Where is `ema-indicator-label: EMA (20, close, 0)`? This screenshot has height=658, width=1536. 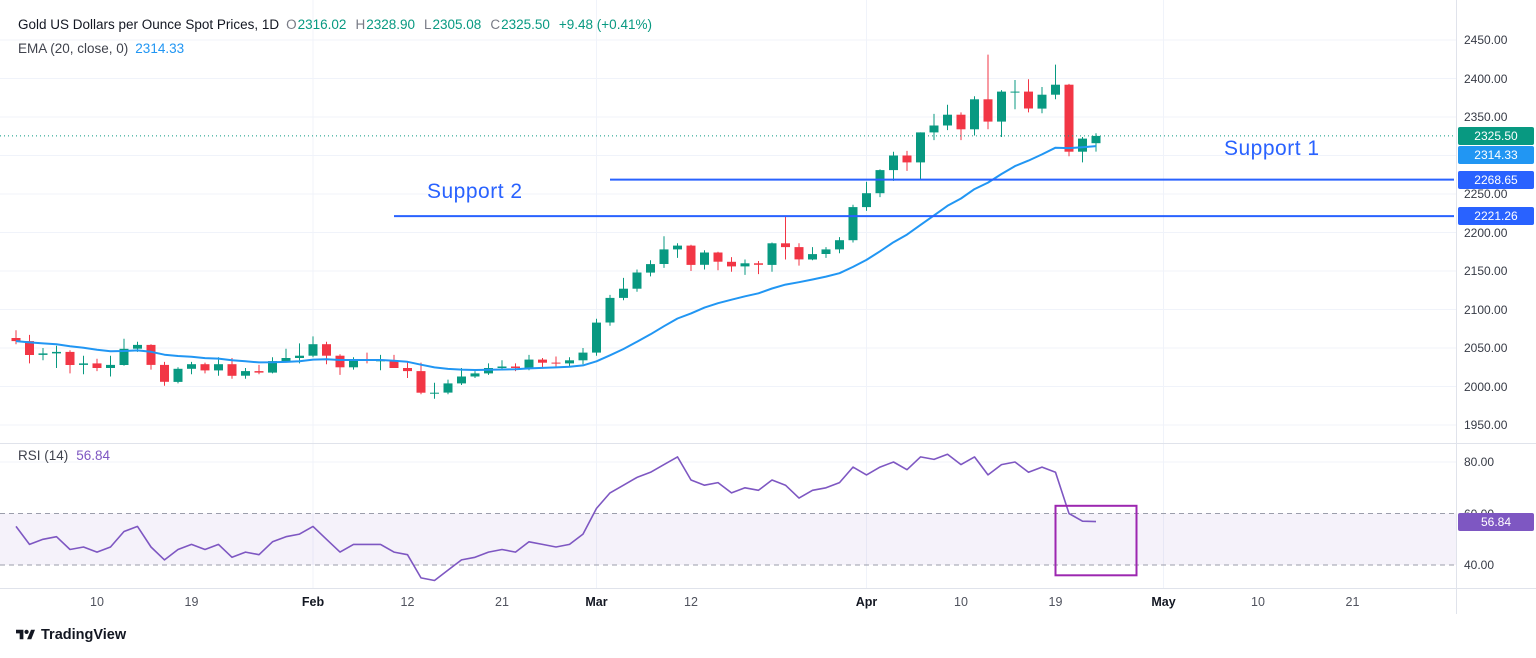
ema-indicator-label: EMA (20, close, 0) is located at coordinates (73, 48).